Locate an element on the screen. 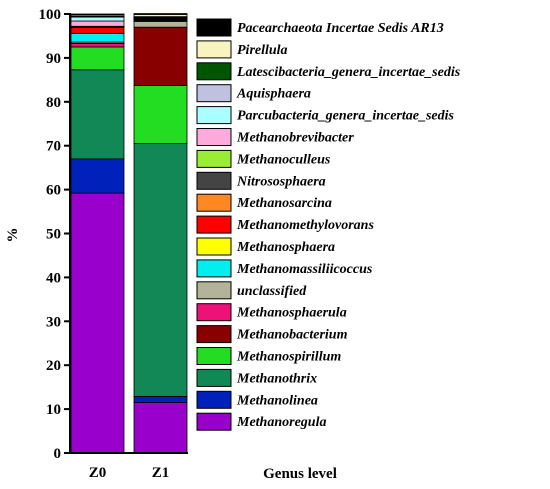 The height and width of the screenshot is (489, 550). y-tick-label: 0 is located at coordinates (58, 454).